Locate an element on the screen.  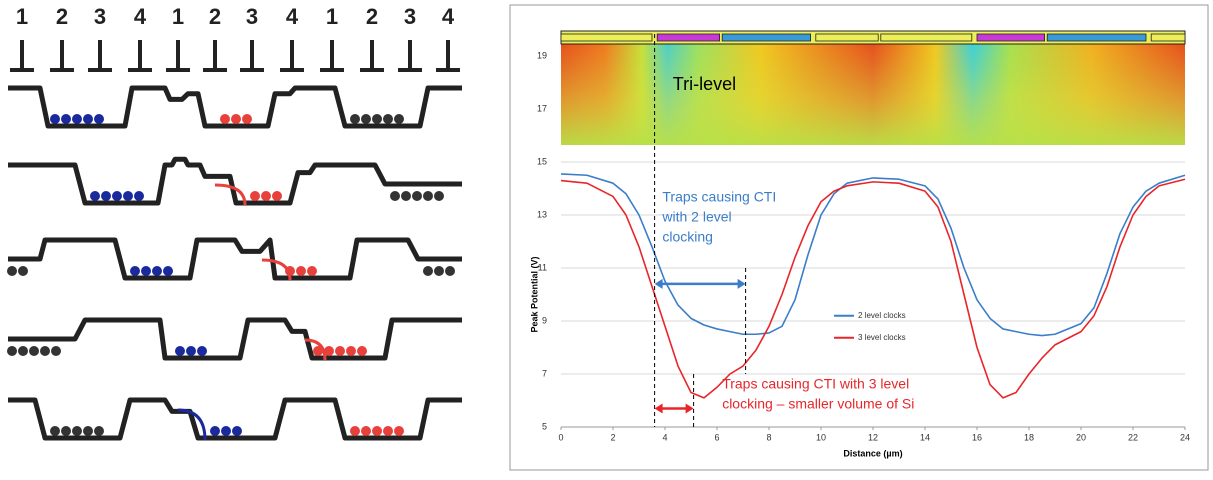
annotation: Tri-level is located at coordinates (704, 84).